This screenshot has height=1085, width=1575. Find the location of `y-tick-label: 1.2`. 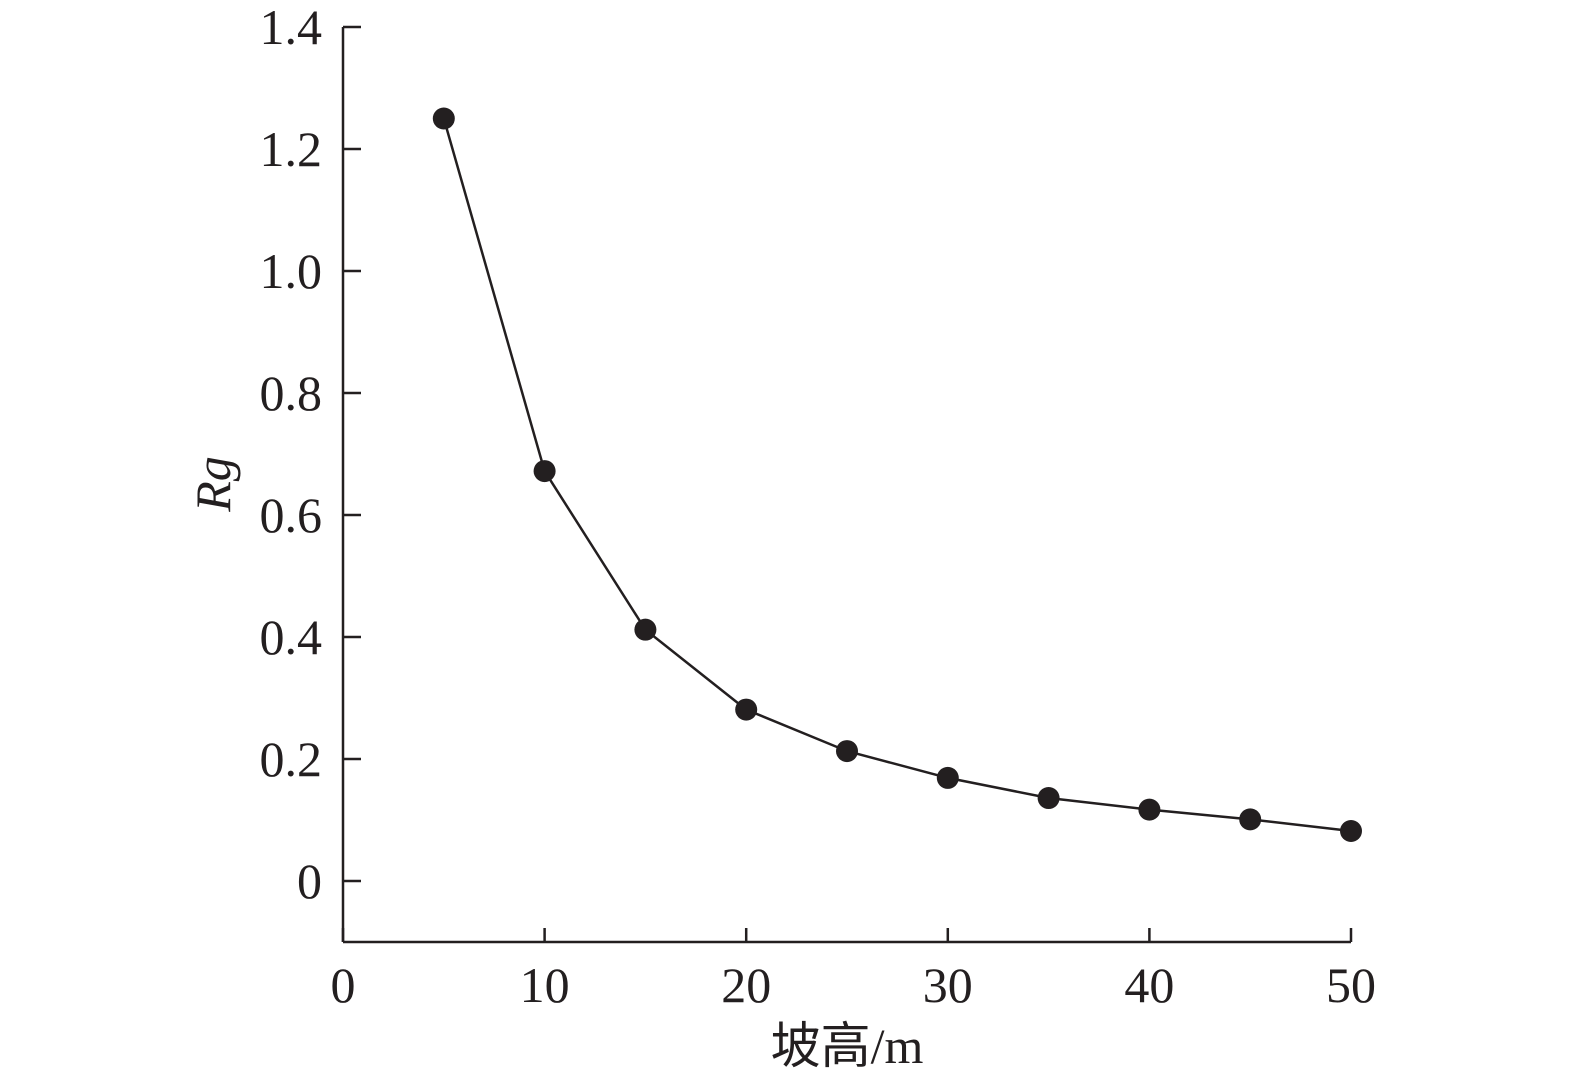

y-tick-label: 1.2 is located at coordinates (291, 149).